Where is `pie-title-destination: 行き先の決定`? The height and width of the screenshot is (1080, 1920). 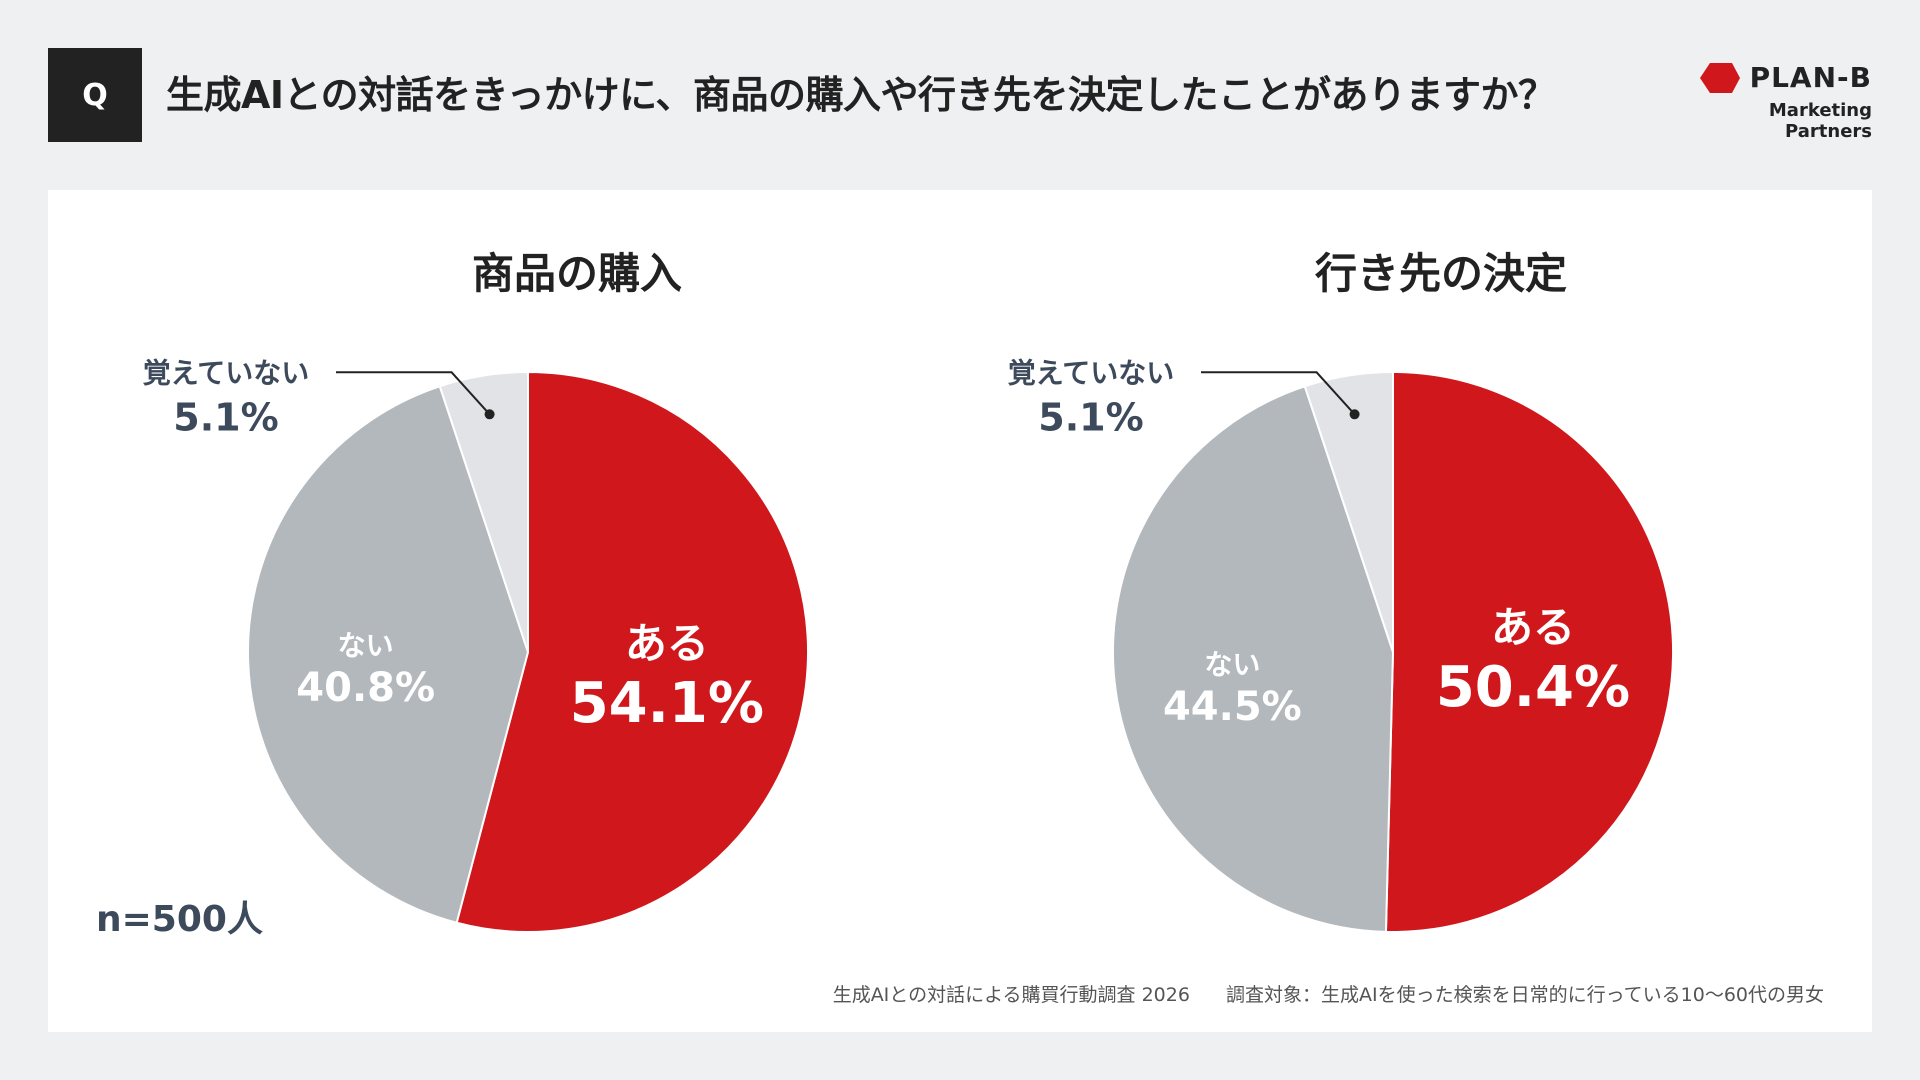 pie-title-destination: 行き先の決定 is located at coordinates (1440, 273).